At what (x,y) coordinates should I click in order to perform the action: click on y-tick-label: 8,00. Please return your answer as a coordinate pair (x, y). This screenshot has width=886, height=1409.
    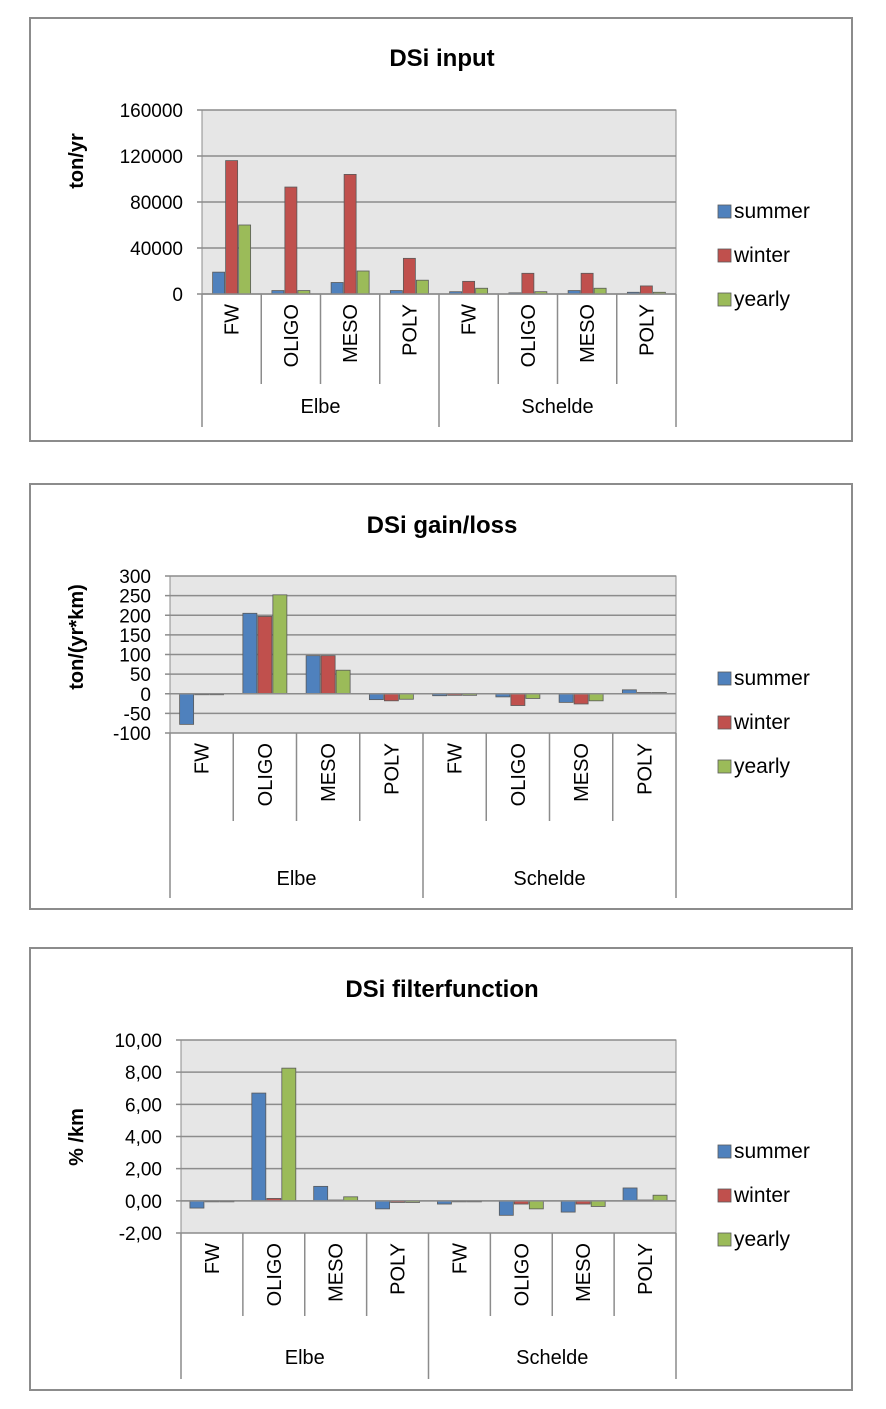
    Looking at the image, I should click on (143, 1073).